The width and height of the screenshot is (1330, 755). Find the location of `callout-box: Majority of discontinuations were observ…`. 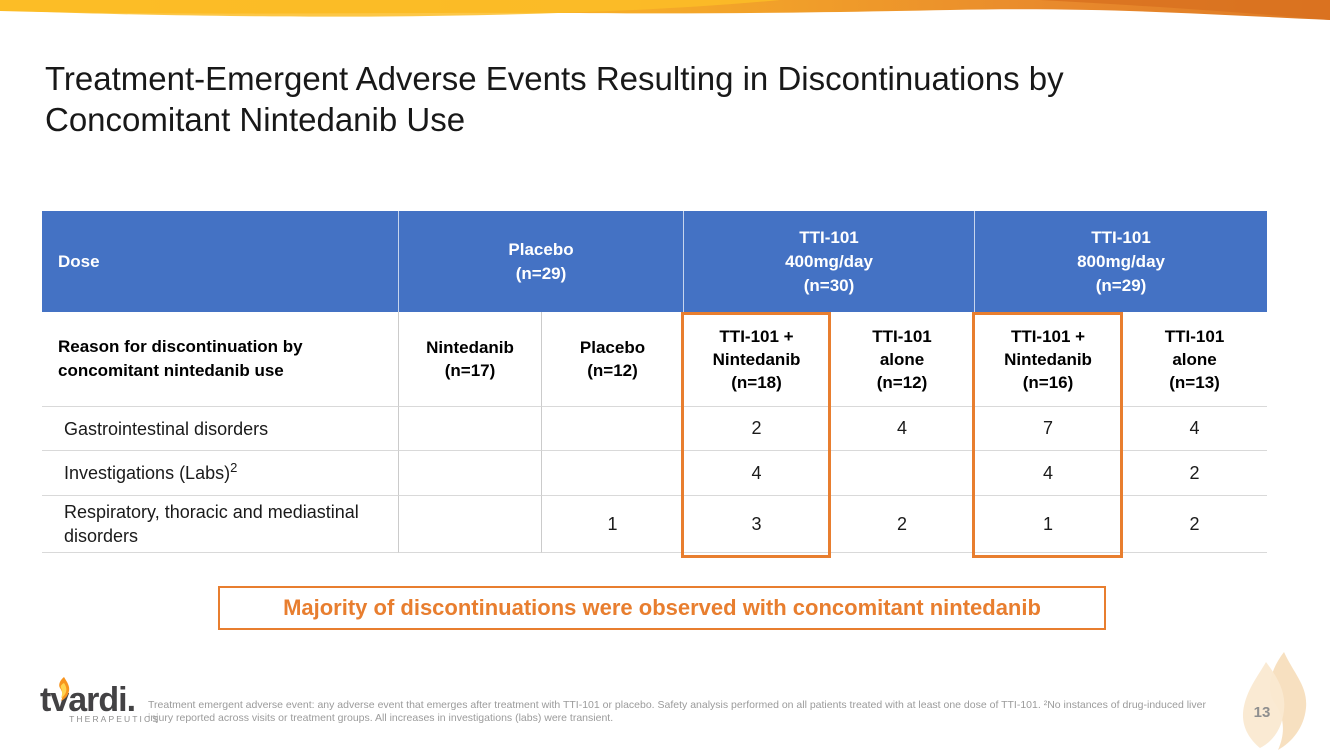

callout-box: Majority of discontinuations were observ… is located at coordinates (662, 608).